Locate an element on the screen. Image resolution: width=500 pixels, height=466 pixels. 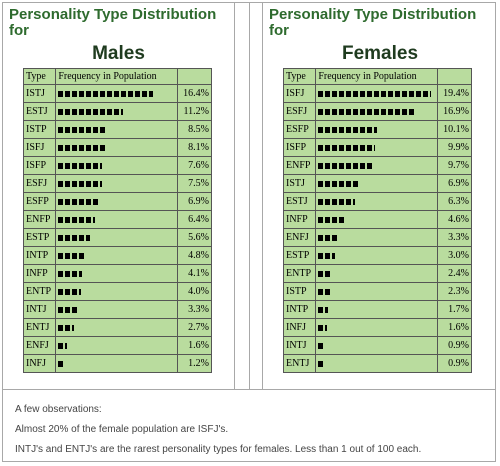
table-row: ENTJ 2.7% is located at coordinates (117, 327).